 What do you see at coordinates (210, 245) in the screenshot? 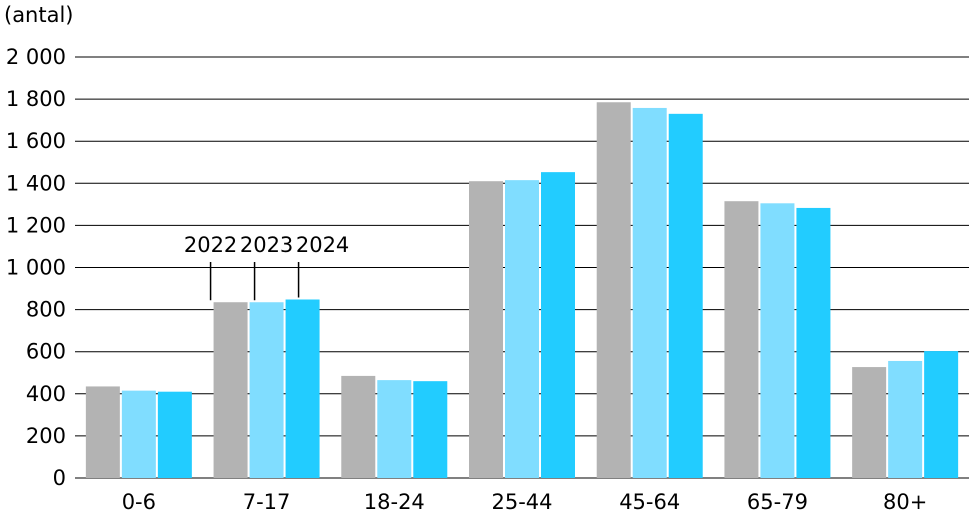
I see `legend-label: 2022` at bounding box center [210, 245].